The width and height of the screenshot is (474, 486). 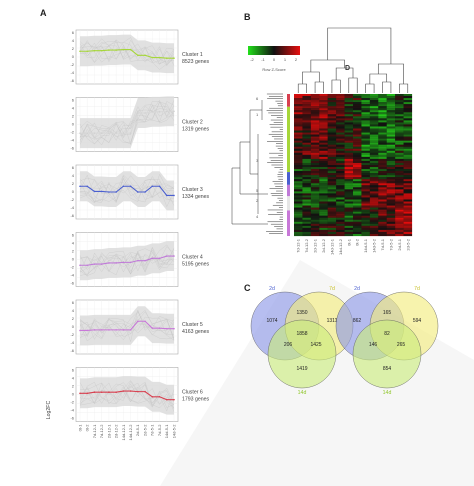 What do you see at coordinates (247, 17) in the screenshot?
I see `panel-letter-b: B` at bounding box center [247, 17].